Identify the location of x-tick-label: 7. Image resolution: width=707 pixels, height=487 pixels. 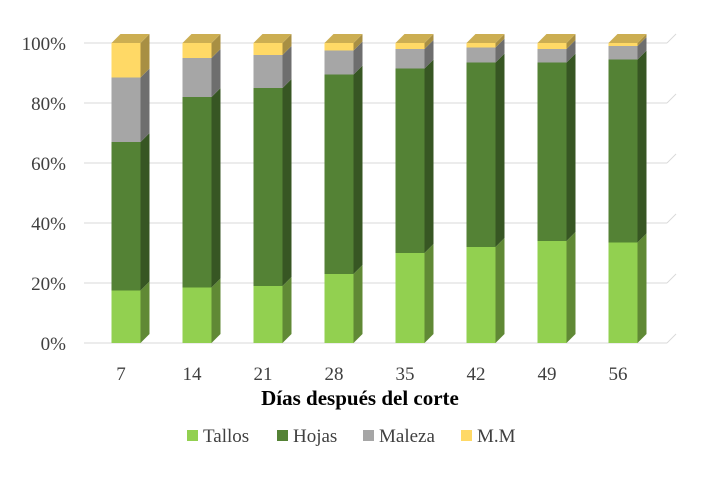
(121, 374).